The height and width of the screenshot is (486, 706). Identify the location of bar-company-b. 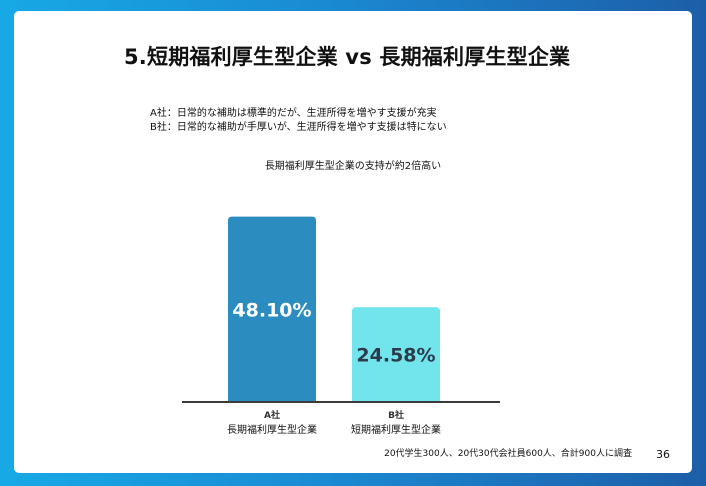
(396, 354).